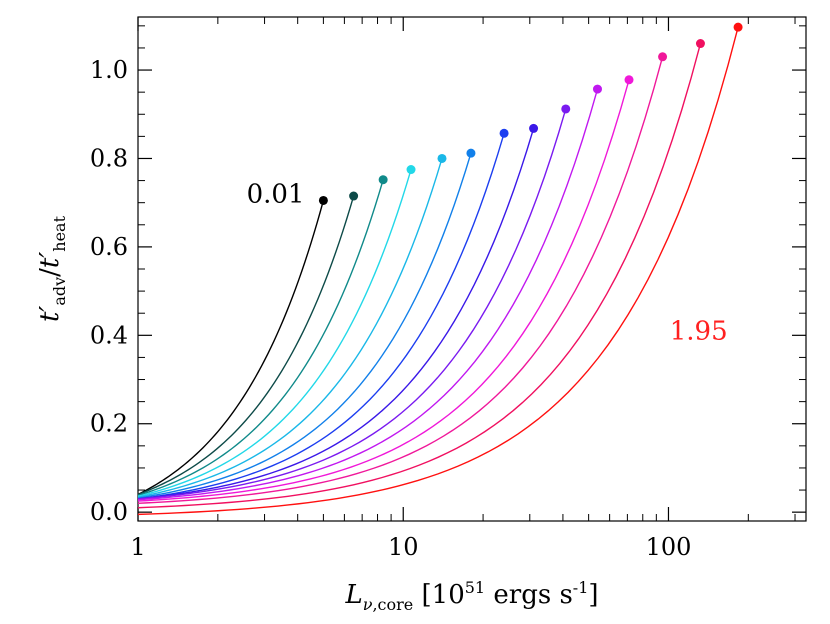  What do you see at coordinates (276, 195) in the screenshot?
I see `annotation: 0.01` at bounding box center [276, 195].